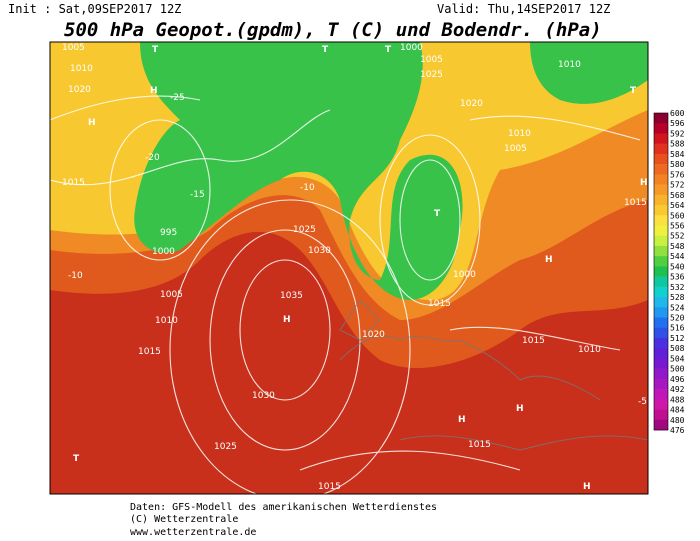 This screenshot has height=541, width=700. What do you see at coordinates (677, 205) in the screenshot?
I see `colorbar-label: 564` at bounding box center [677, 205].